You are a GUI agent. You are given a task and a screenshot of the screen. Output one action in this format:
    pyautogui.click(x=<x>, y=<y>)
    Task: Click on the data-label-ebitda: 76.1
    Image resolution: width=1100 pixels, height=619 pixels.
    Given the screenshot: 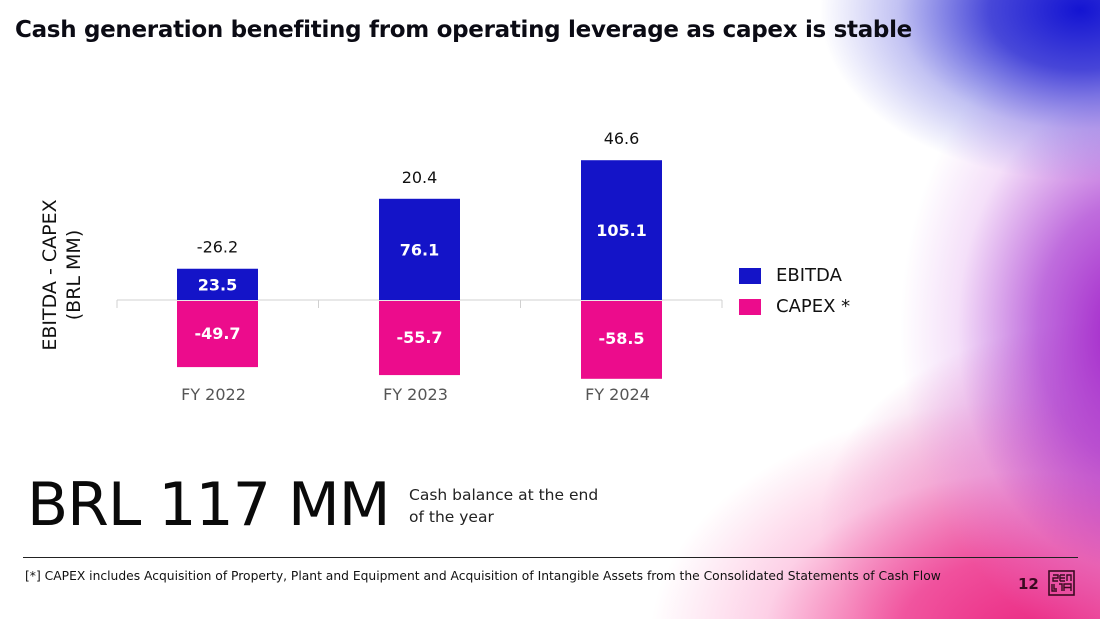 What is the action you would take?
    pyautogui.click(x=419, y=249)
    